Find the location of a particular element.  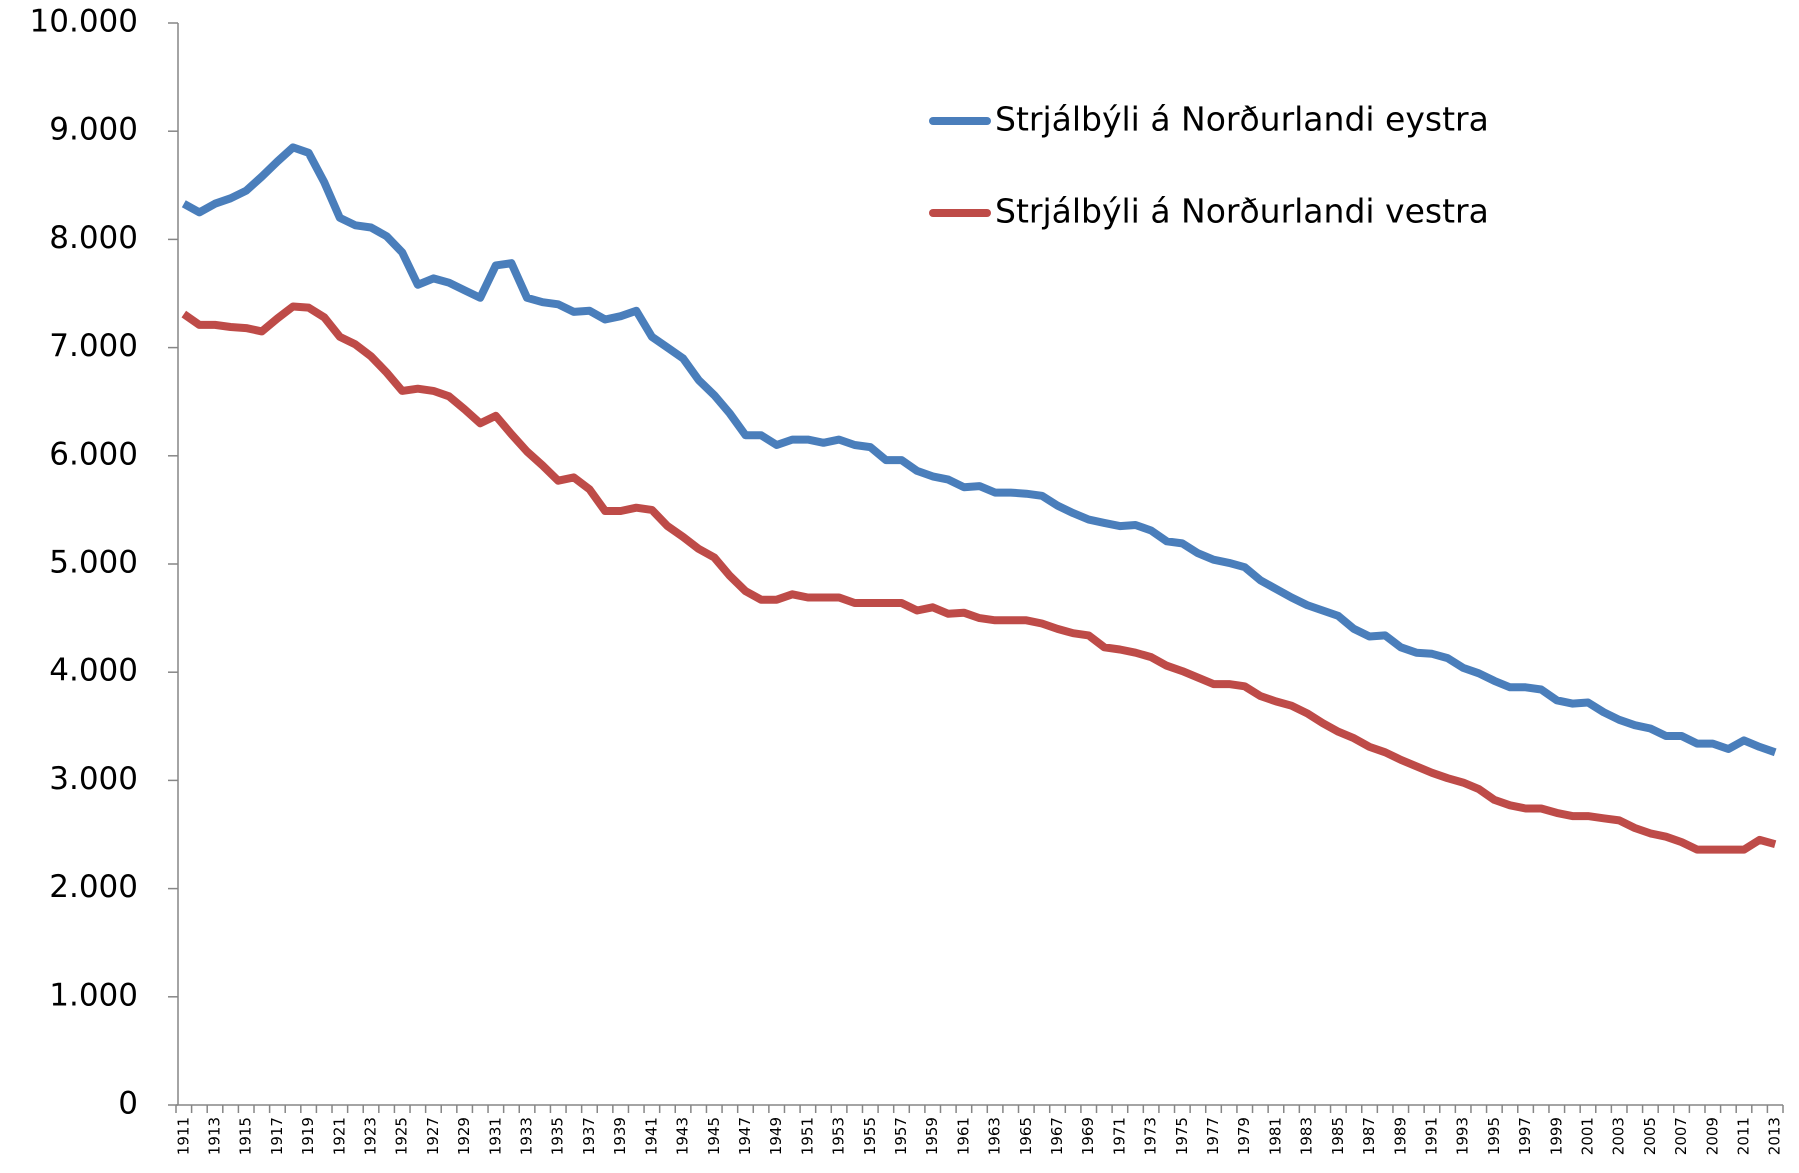

y-tick-label: 7.000 is located at coordinates (93, 346).